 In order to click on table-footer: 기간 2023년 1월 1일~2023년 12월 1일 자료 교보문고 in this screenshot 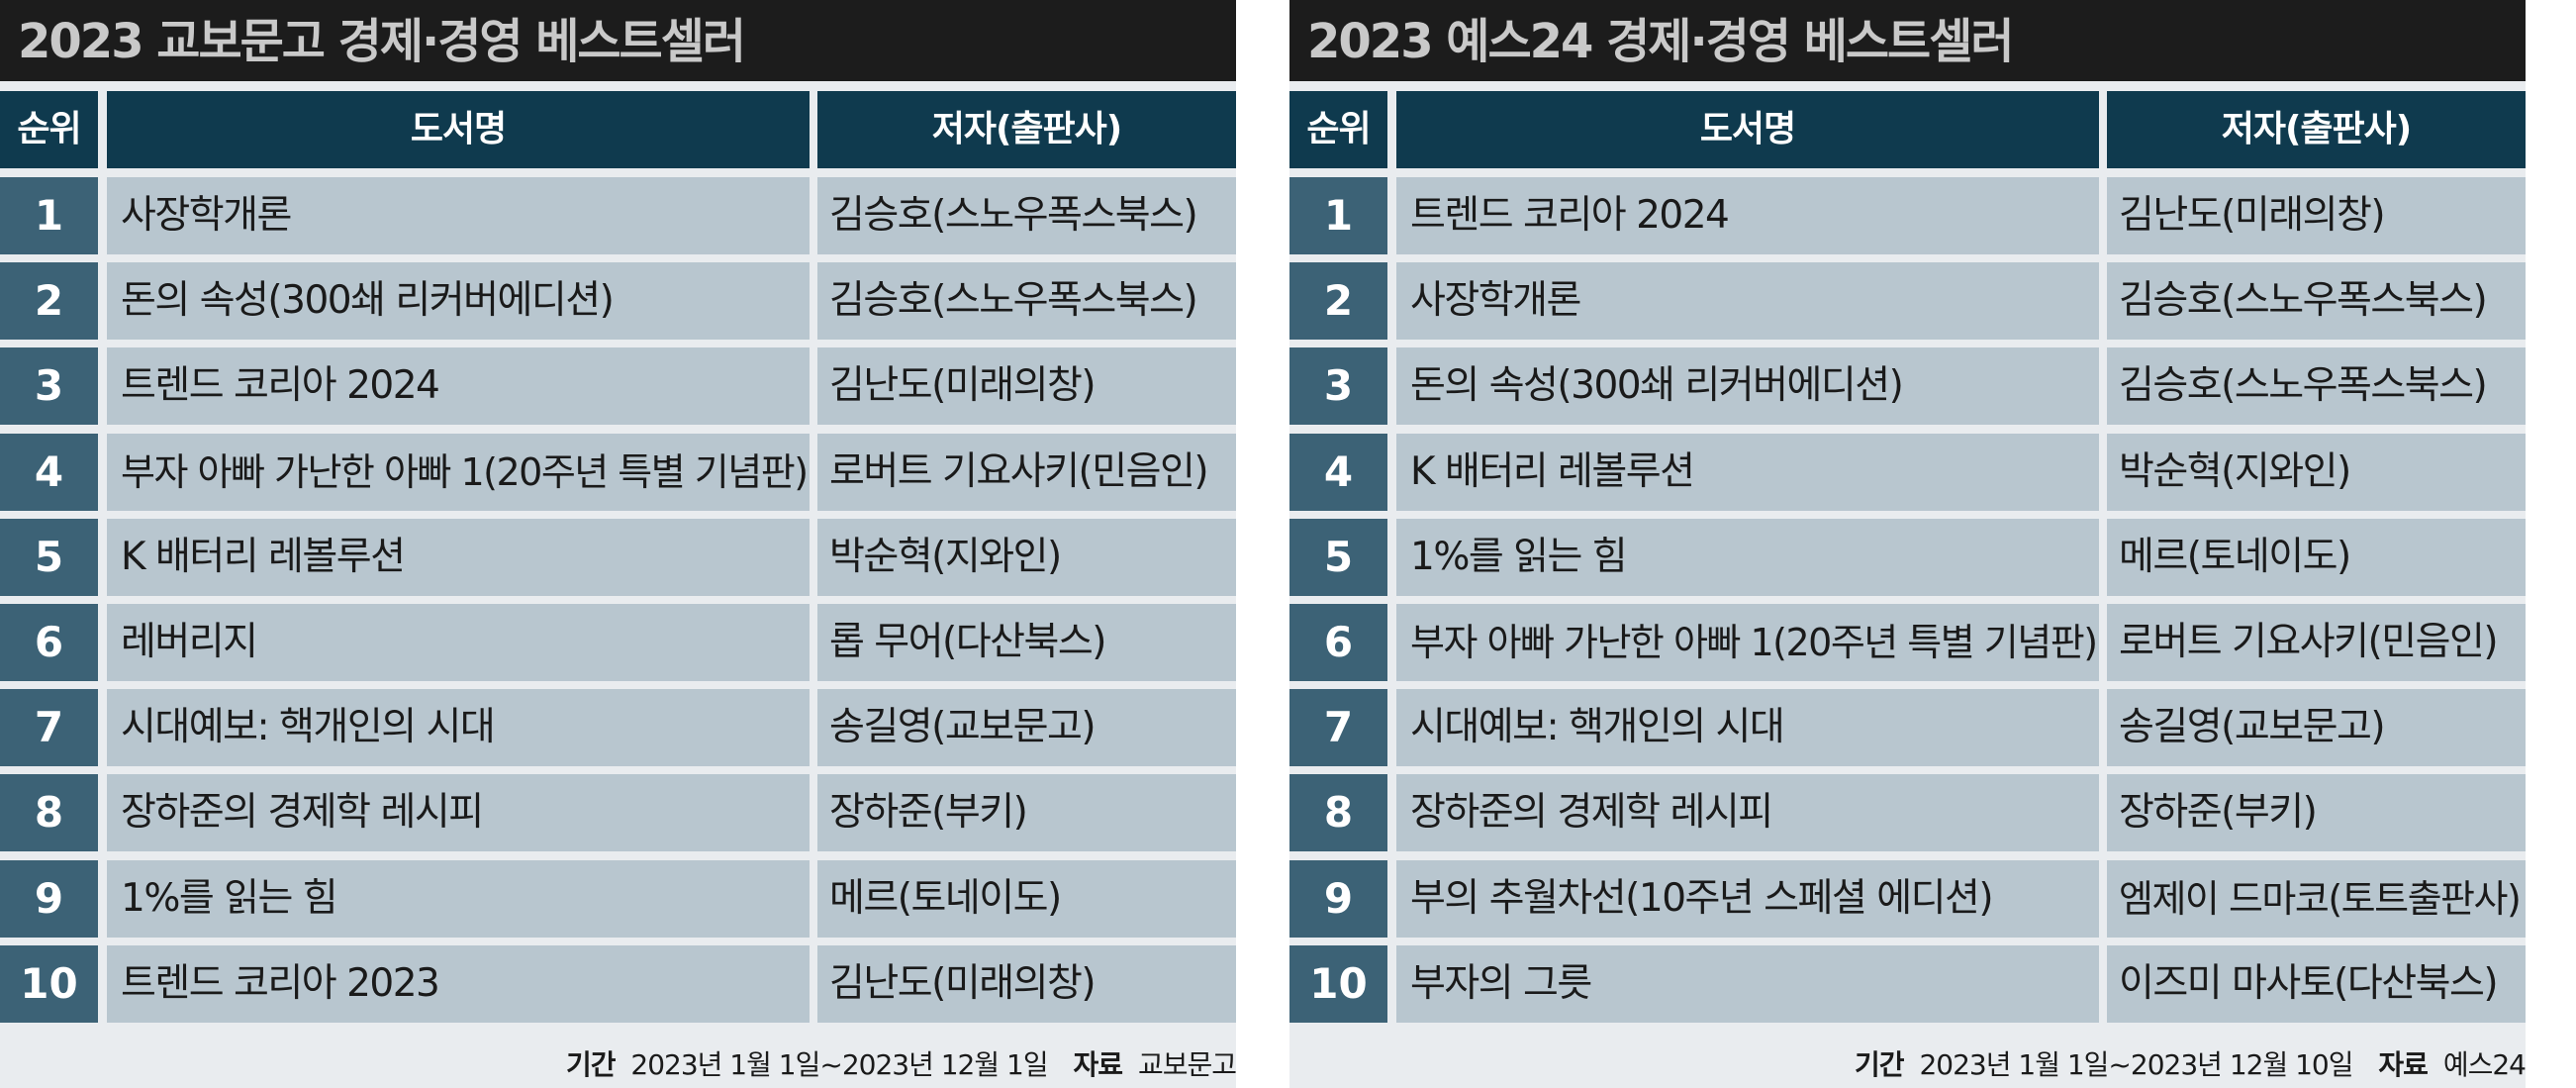, I will do `click(901, 1065)`.